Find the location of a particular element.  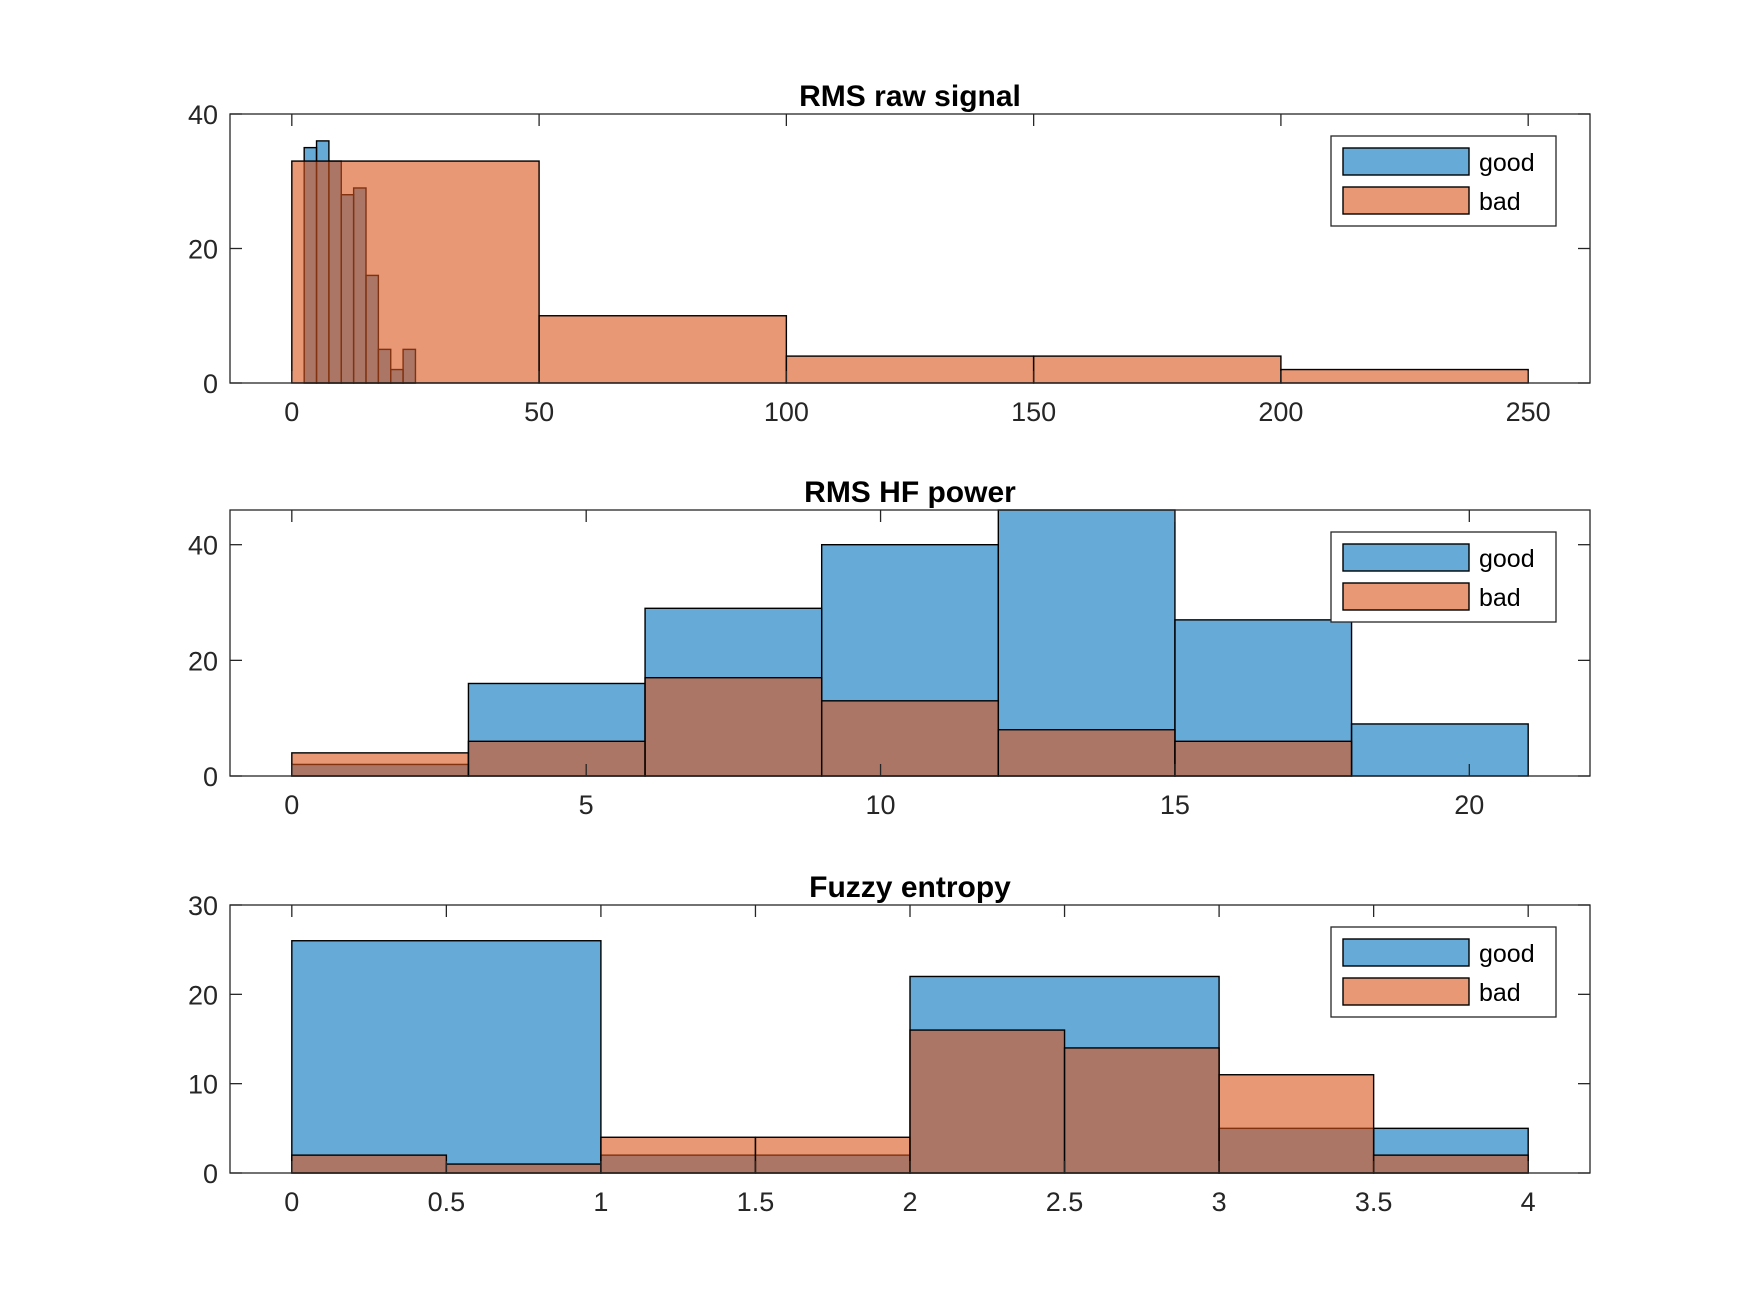

y-tick-label: 10 is located at coordinates (203, 1085).